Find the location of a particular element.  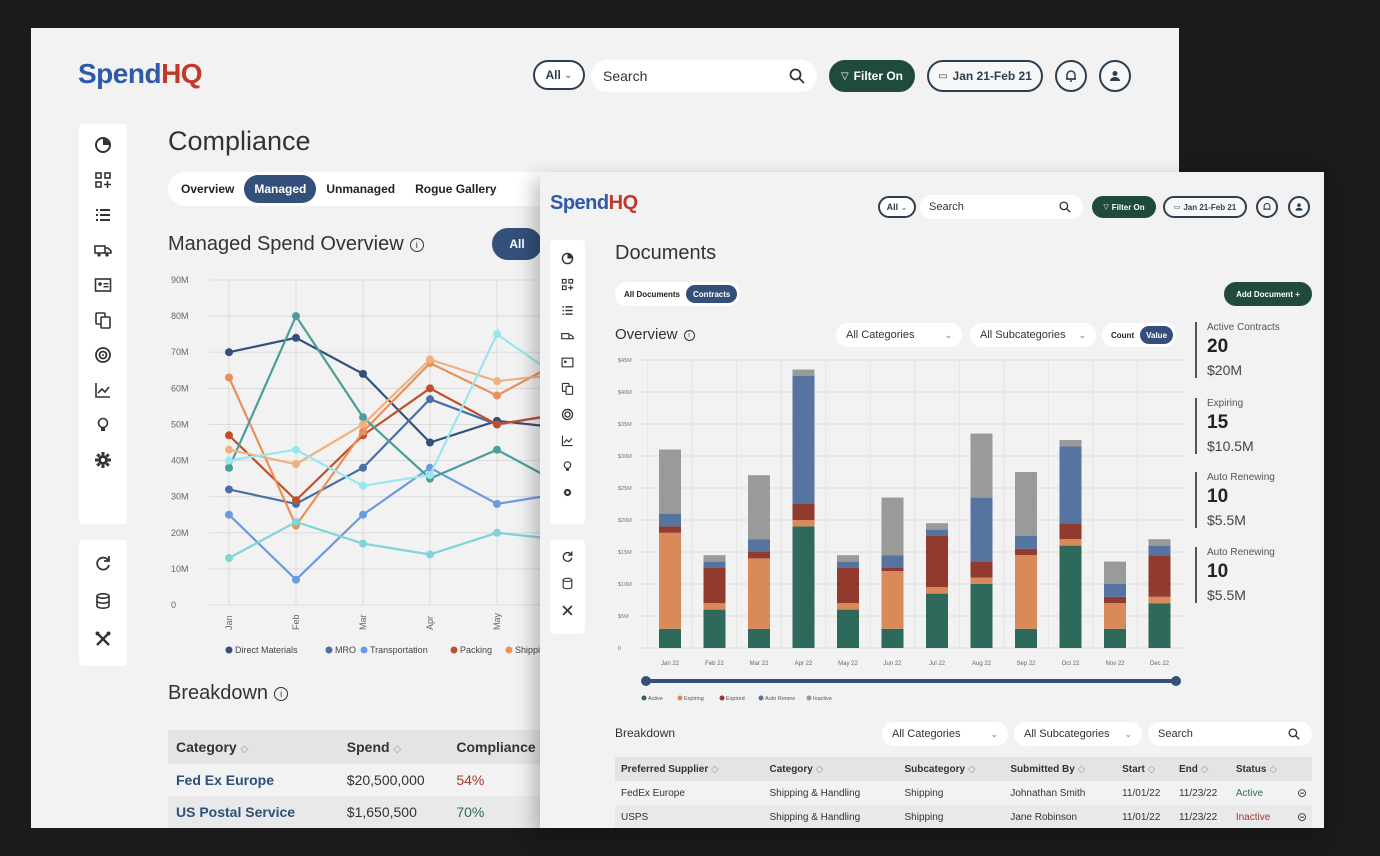

tab-contracts: Contracts is located at coordinates (712, 294).